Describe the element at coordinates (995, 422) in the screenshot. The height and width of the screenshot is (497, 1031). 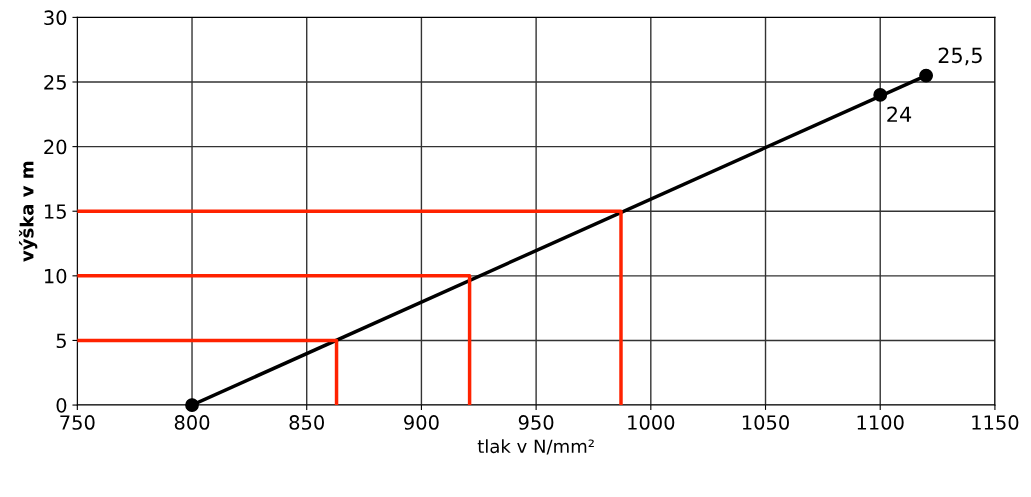
I see `x-tick-label: 1150` at that location.